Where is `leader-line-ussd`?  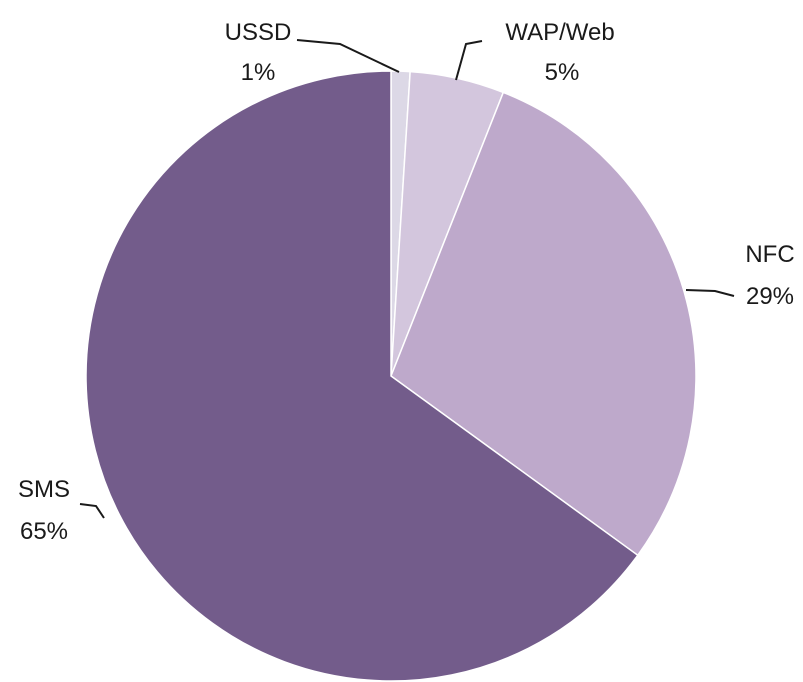 leader-line-ussd is located at coordinates (348, 56).